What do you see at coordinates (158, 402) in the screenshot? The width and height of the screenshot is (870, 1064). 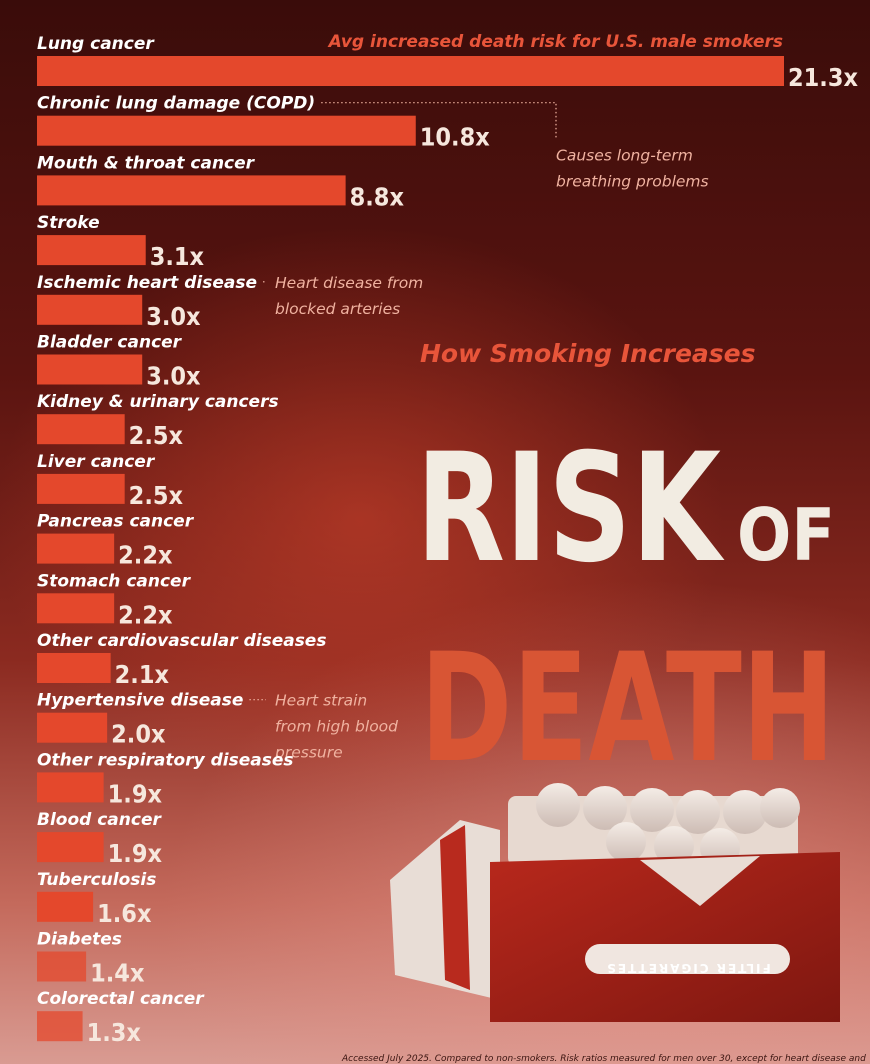 I see `category-label: Kidney & urinary cancers` at bounding box center [158, 402].